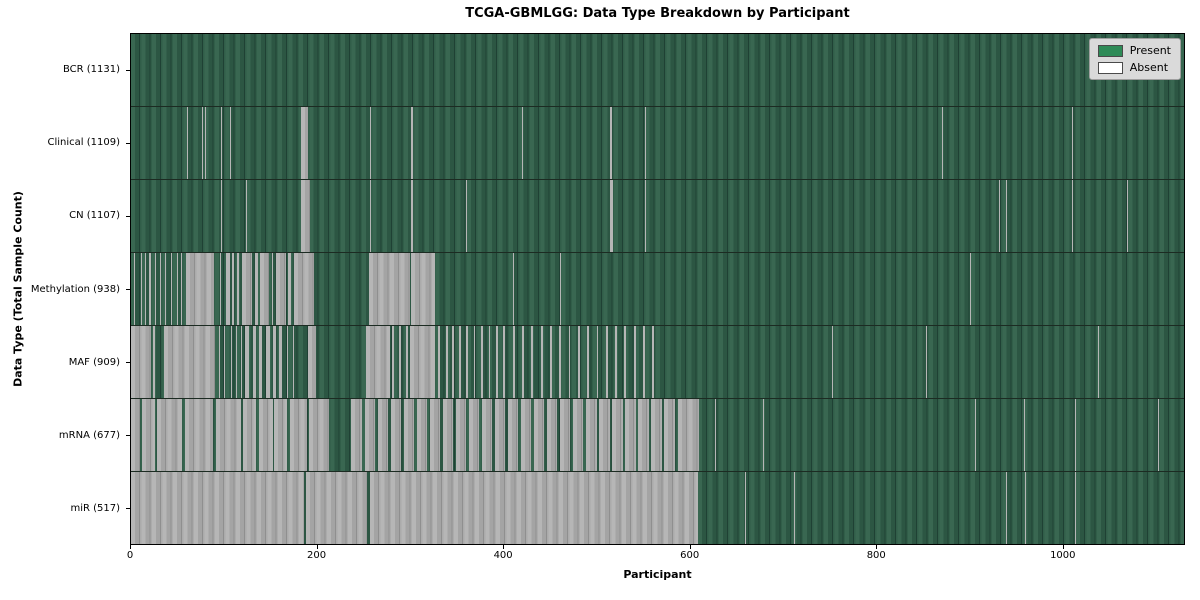 Image resolution: width=1200 pixels, height=600 pixels. What do you see at coordinates (1134, 59) in the screenshot?
I see `legend: Present Absent` at bounding box center [1134, 59].